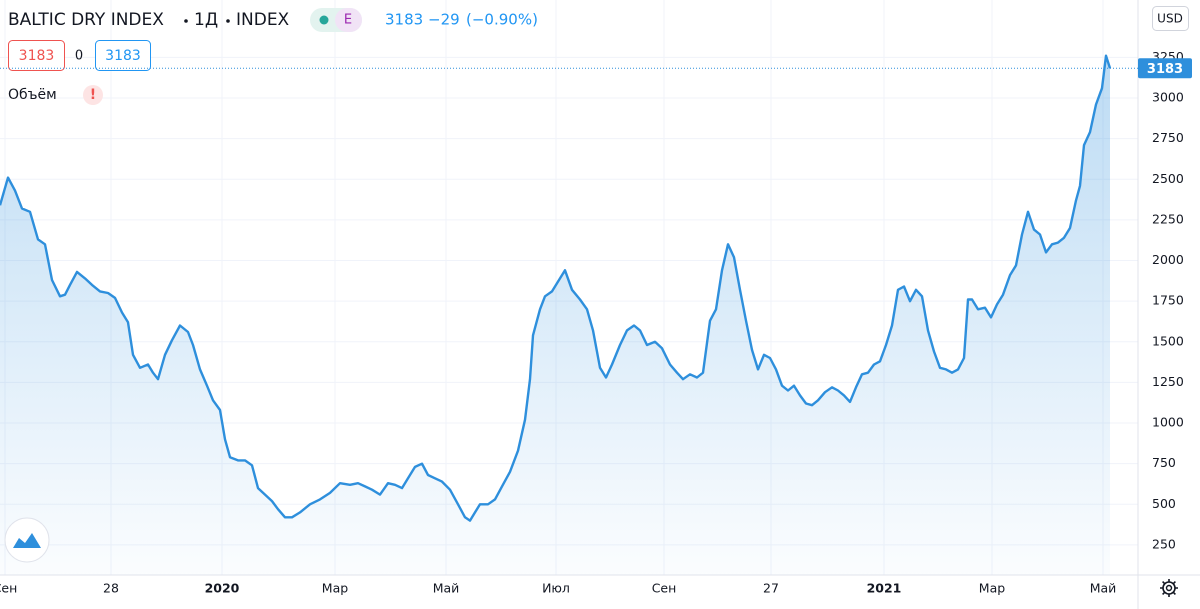  I want to click on ask-price: 3183, so click(123, 56).